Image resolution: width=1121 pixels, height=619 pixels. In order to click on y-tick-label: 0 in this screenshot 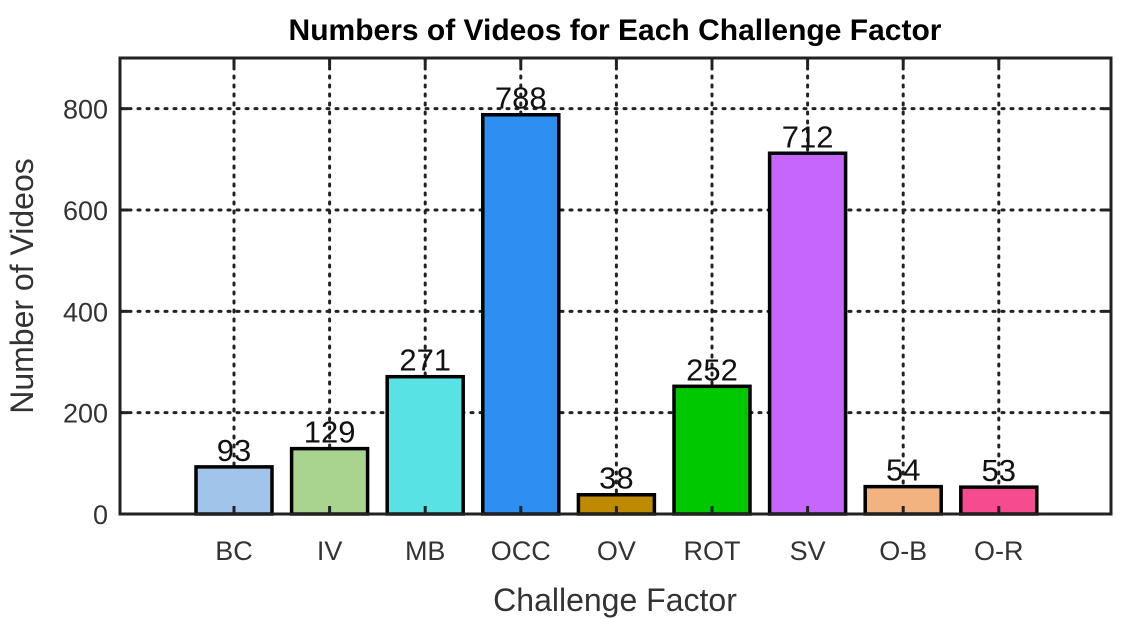, I will do `click(100, 515)`.